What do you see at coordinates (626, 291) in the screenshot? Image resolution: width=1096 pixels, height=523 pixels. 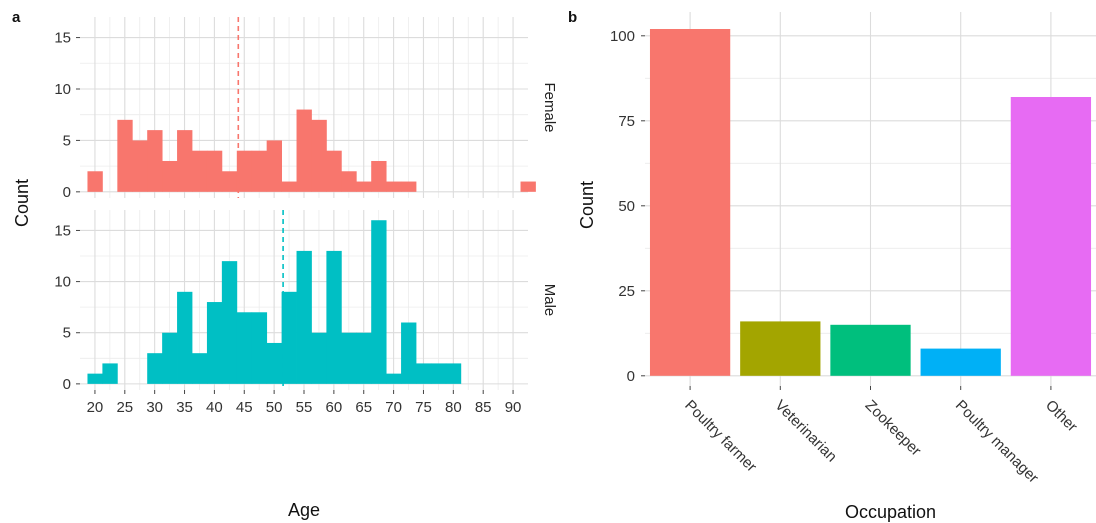 I see `y-tick-label: 25` at bounding box center [626, 291].